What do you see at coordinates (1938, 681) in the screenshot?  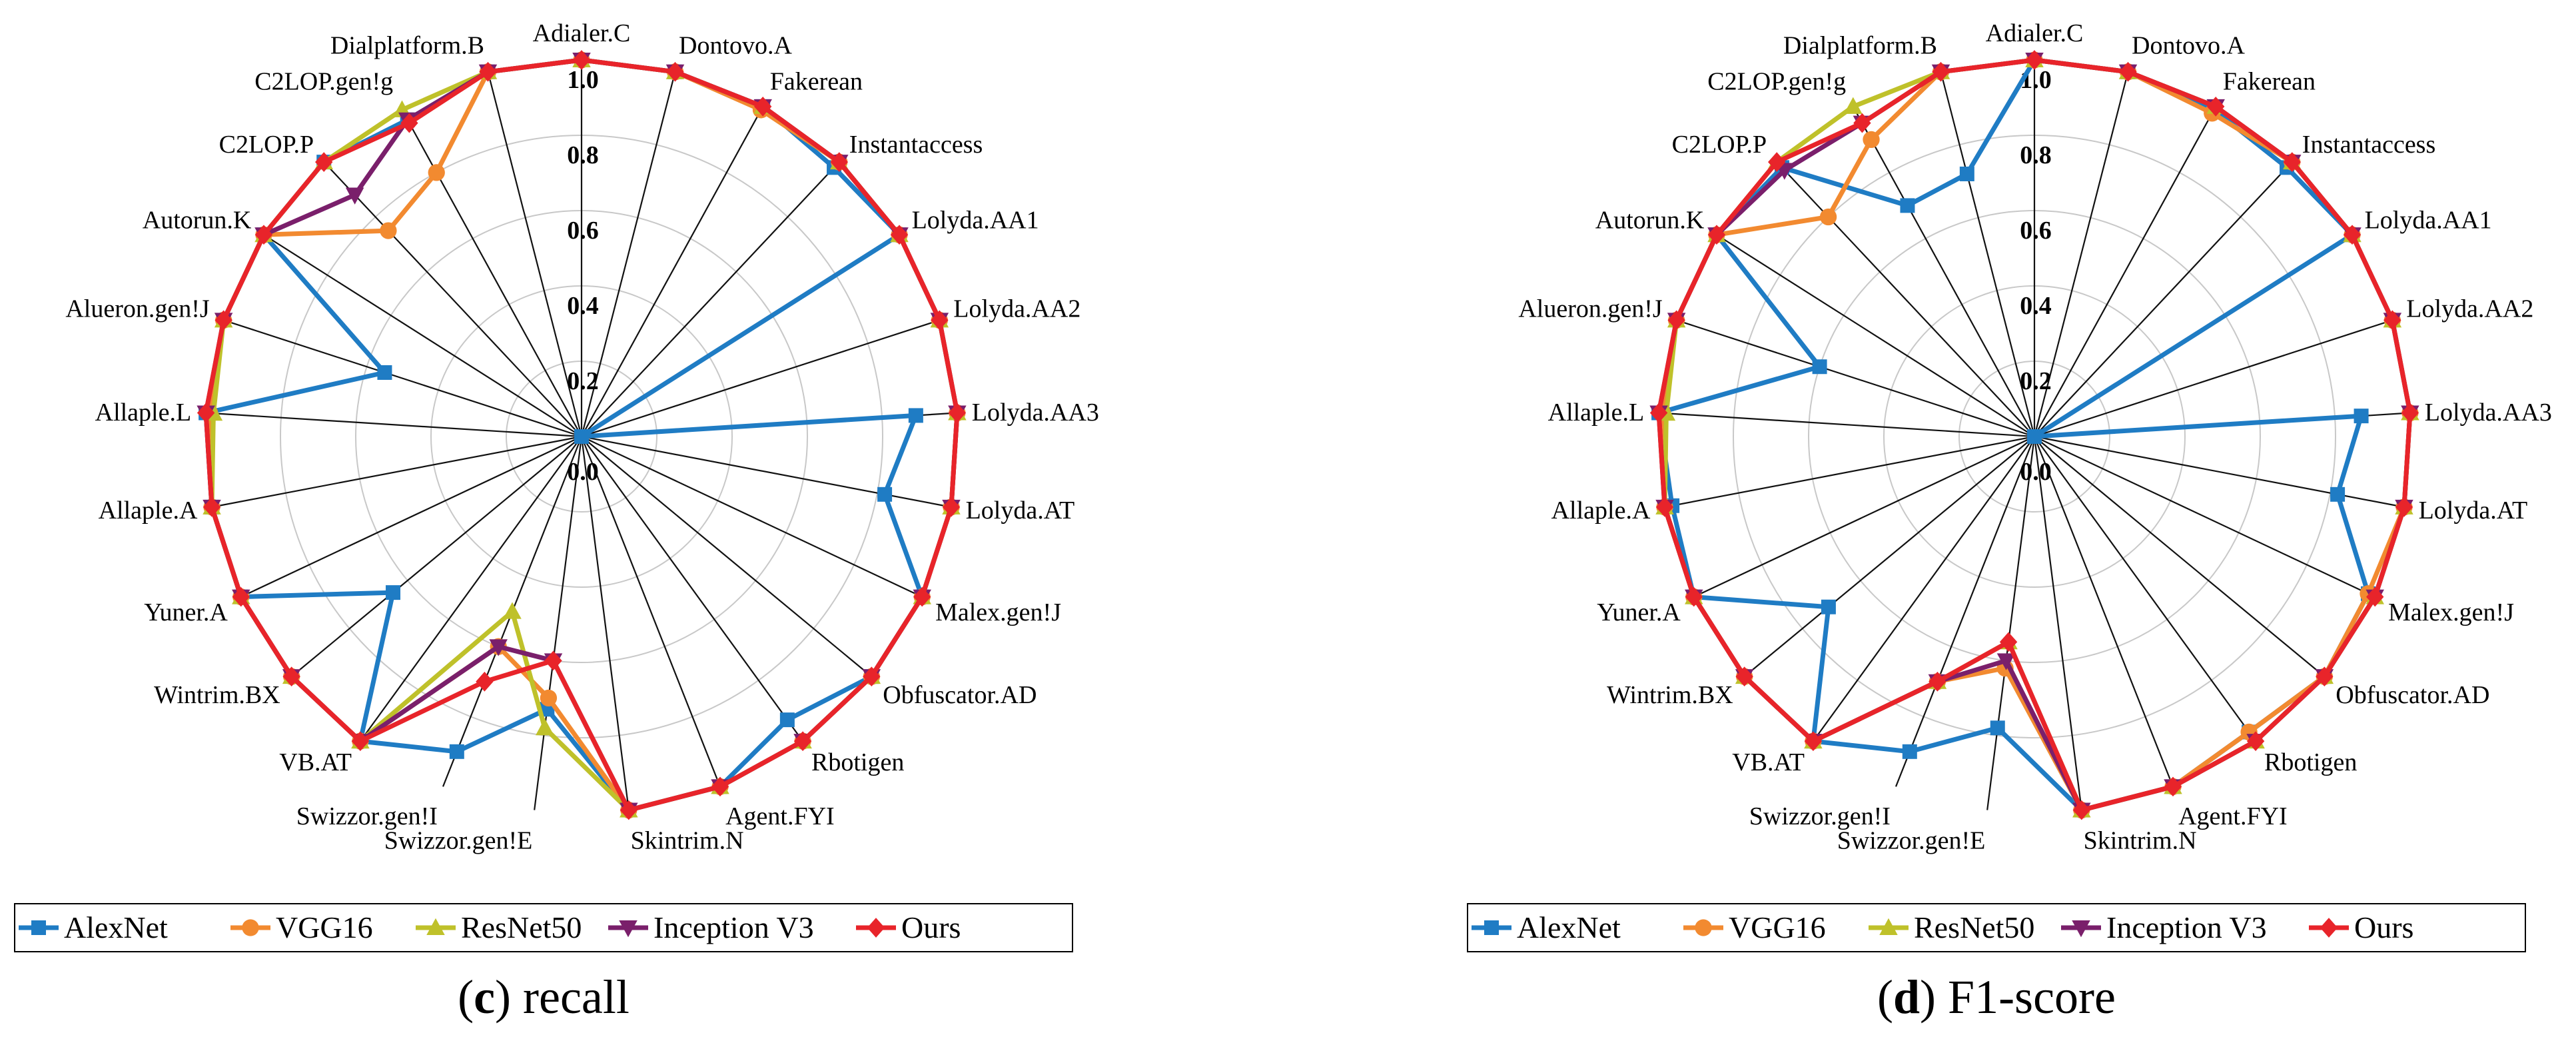 I see `point-ours-swizzor-gen-i` at bounding box center [1938, 681].